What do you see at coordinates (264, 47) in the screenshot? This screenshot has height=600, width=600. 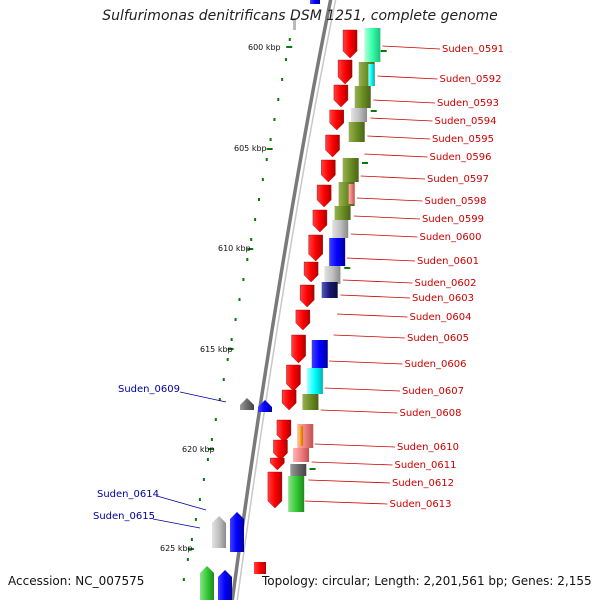 I see `scale-label: 600 kbp` at bounding box center [264, 47].